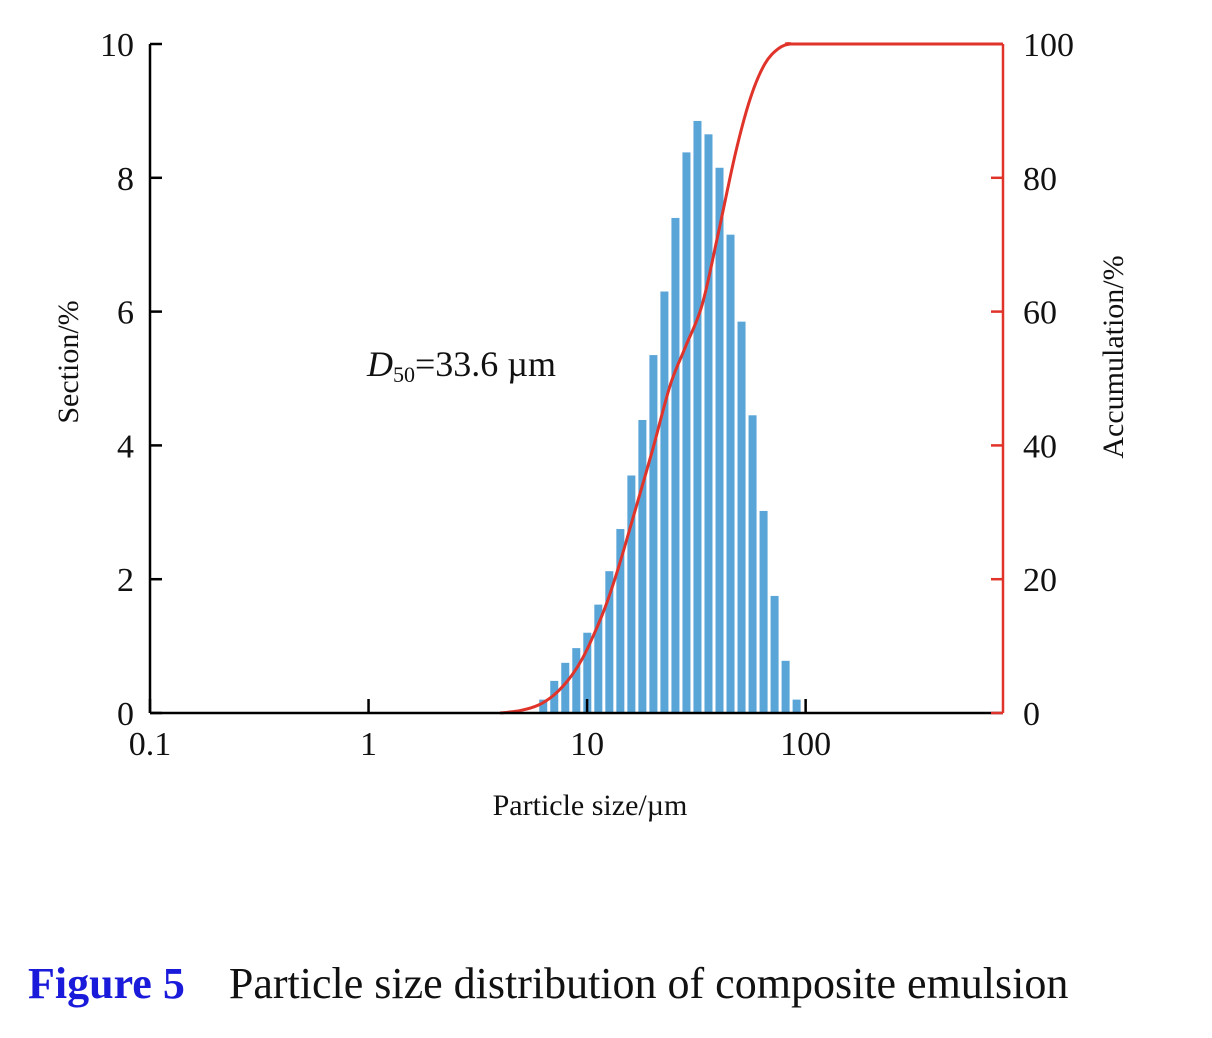  What do you see at coordinates (125, 714) in the screenshot?
I see `left-y-tick-label: 0` at bounding box center [125, 714].